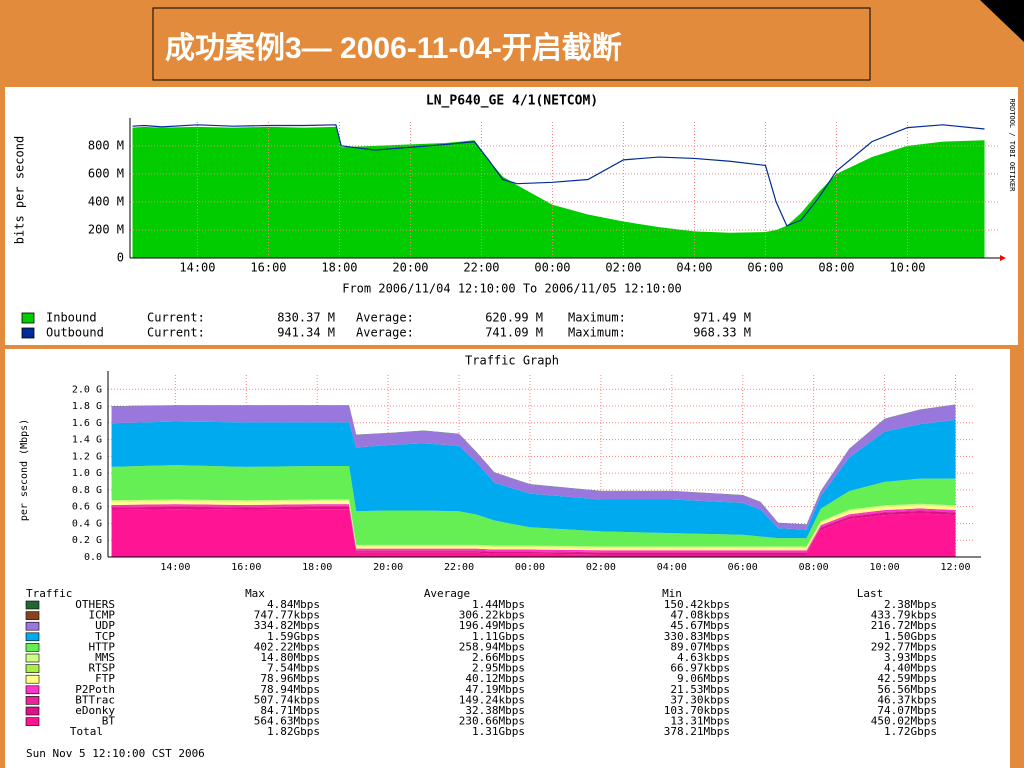  Describe the element at coordinates (552, 268) in the screenshot. I see `x-tick-label: 00:00` at that location.